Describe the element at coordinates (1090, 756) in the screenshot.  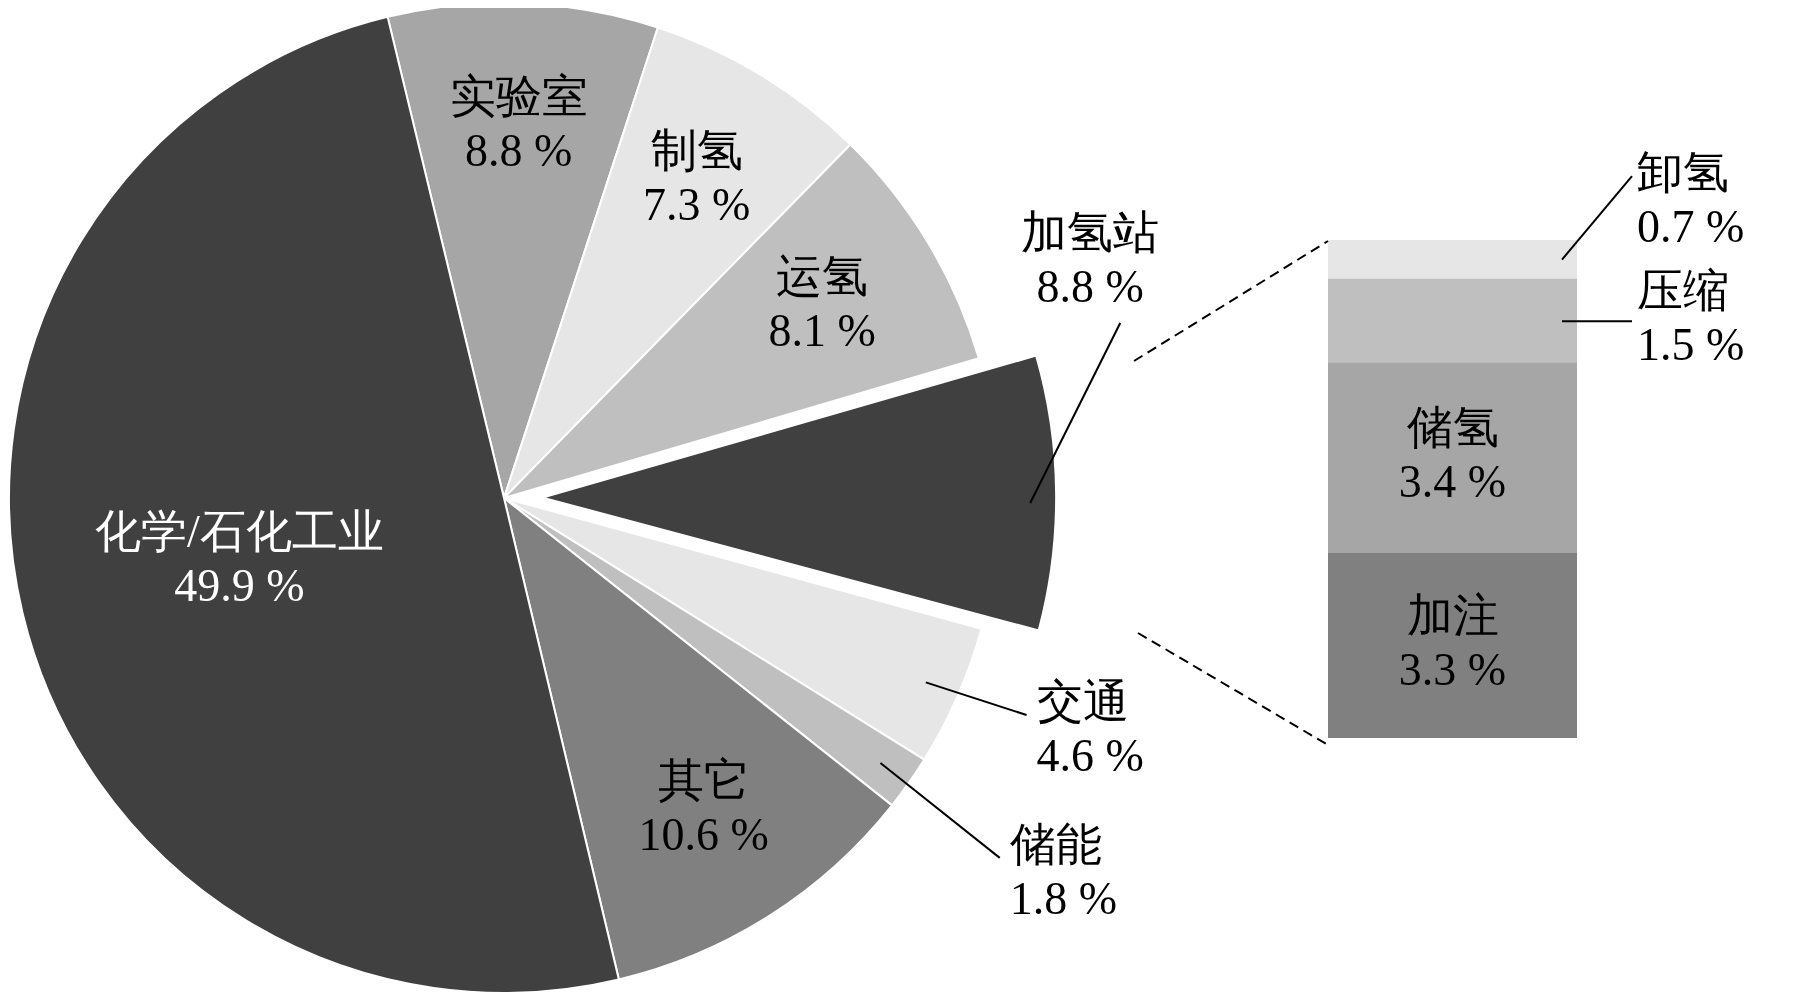
I see `data-label: 4.6 %` at that location.